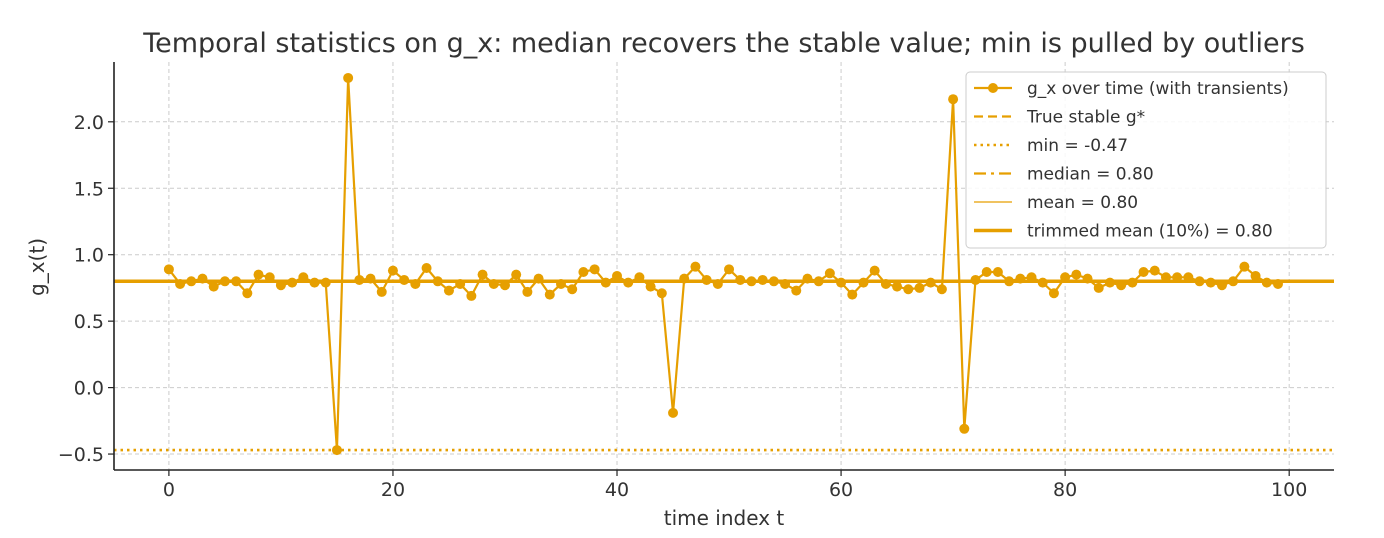 The height and width of the screenshot is (538, 1384). Describe the element at coordinates (1158, 89) in the screenshot. I see `legend-label-0: g_x over time (with transients)` at that location.